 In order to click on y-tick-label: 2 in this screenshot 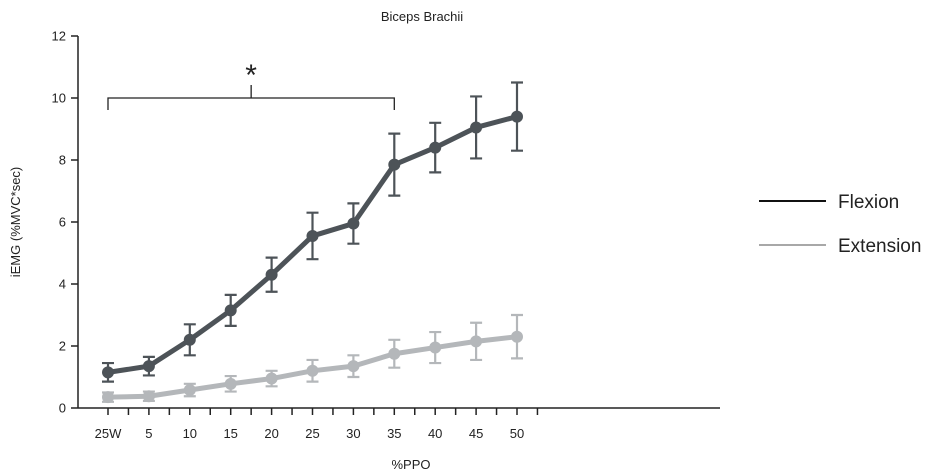, I will do `click(62, 346)`.